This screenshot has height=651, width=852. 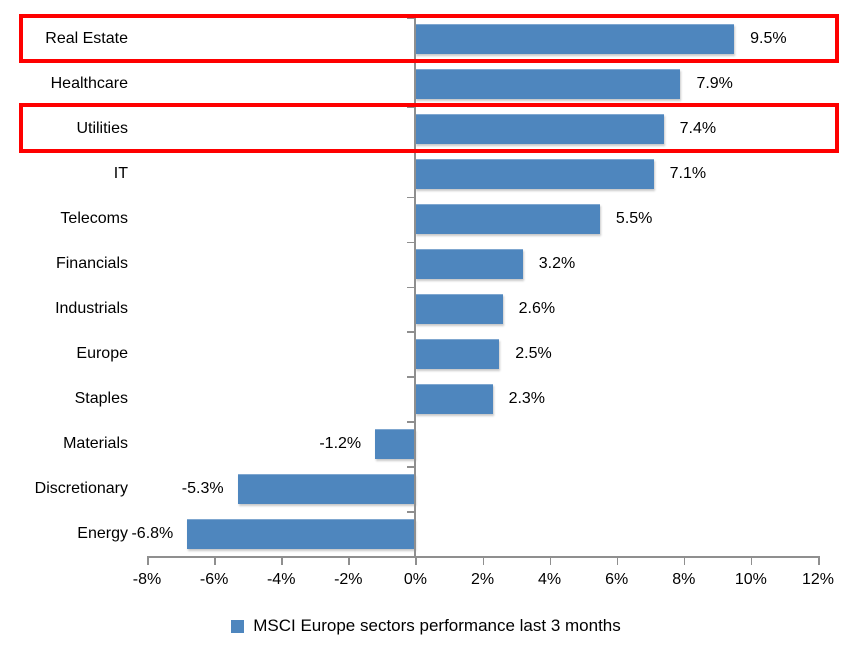 What do you see at coordinates (214, 579) in the screenshot?
I see `x-tick-label: -6%` at bounding box center [214, 579].